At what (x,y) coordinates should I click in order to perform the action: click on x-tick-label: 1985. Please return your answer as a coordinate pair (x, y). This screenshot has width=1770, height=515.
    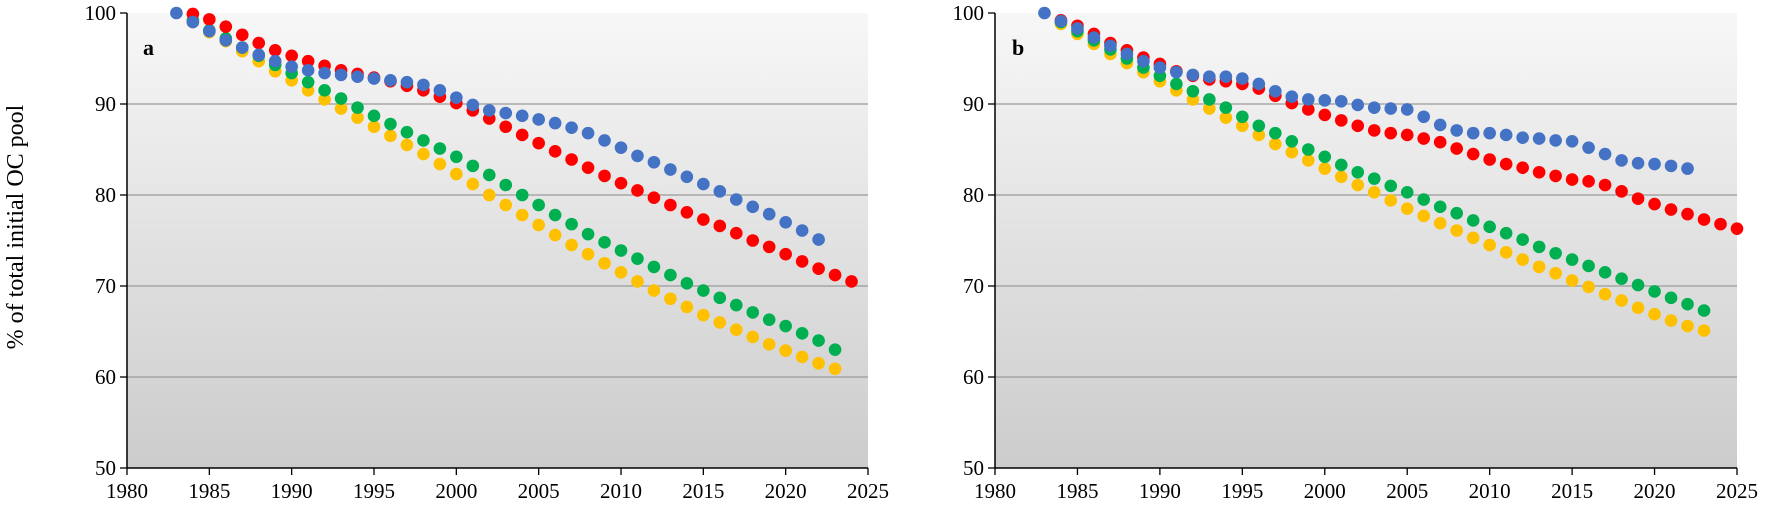
    Looking at the image, I should click on (209, 491).